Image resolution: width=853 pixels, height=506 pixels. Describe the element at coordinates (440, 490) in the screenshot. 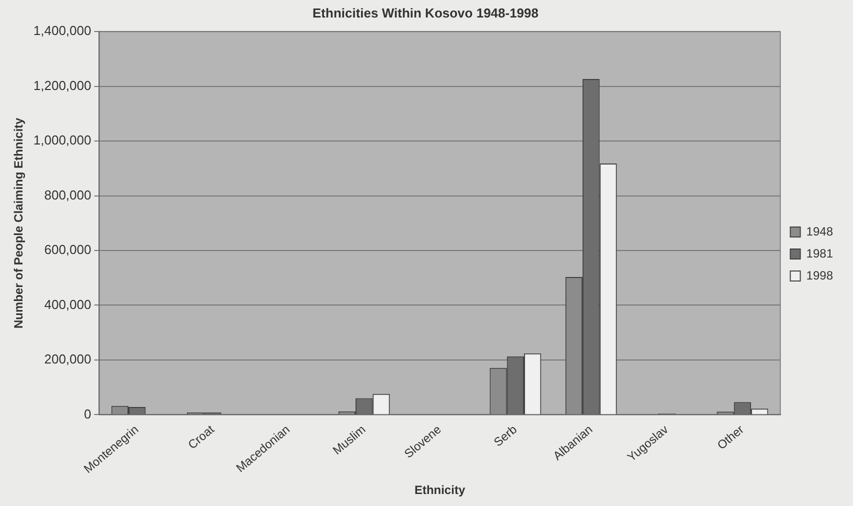

I see `x-axis-title: Ethnicity` at that location.